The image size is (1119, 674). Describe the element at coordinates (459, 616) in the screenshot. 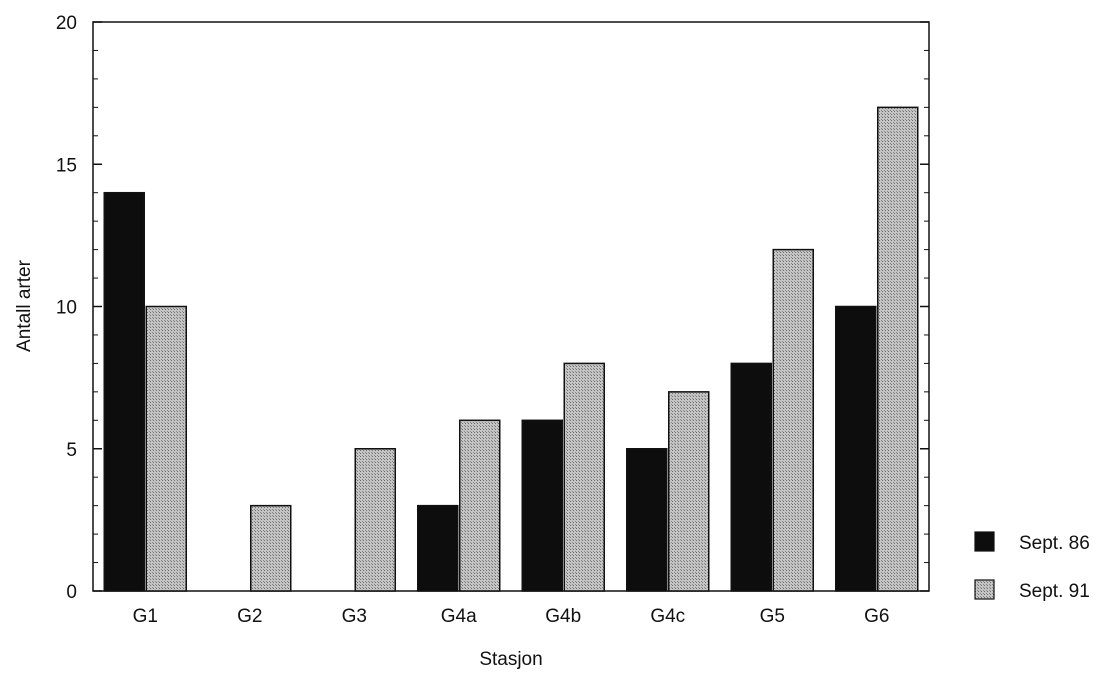

I see `x-tick-label-g4a: G4a` at that location.